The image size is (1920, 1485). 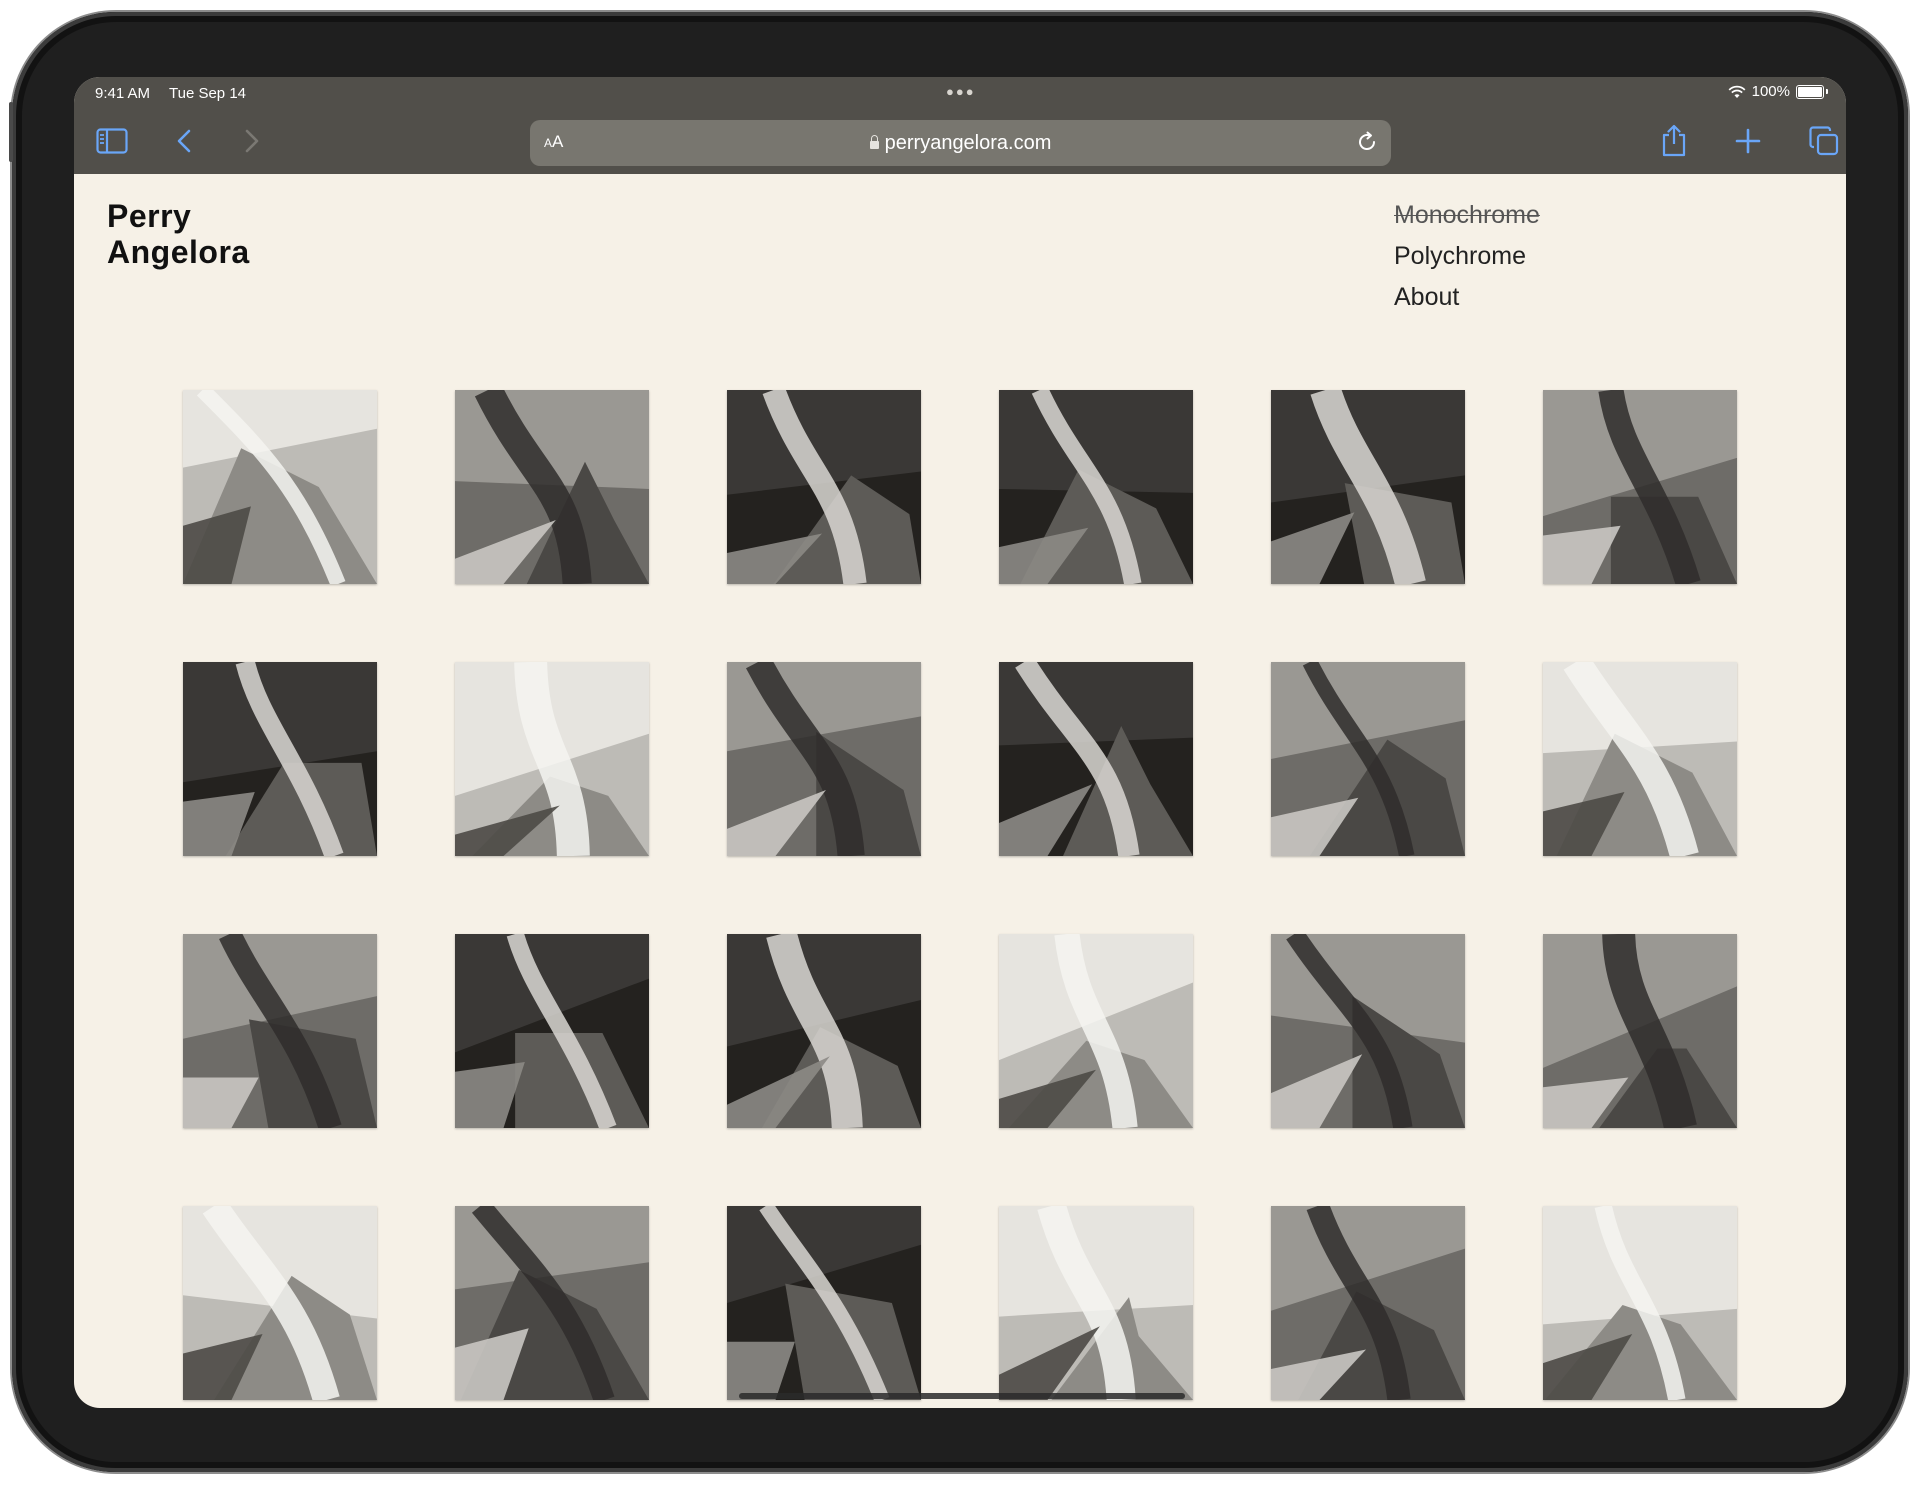 I want to click on site-logo-line2: Angelora, so click(x=178, y=252).